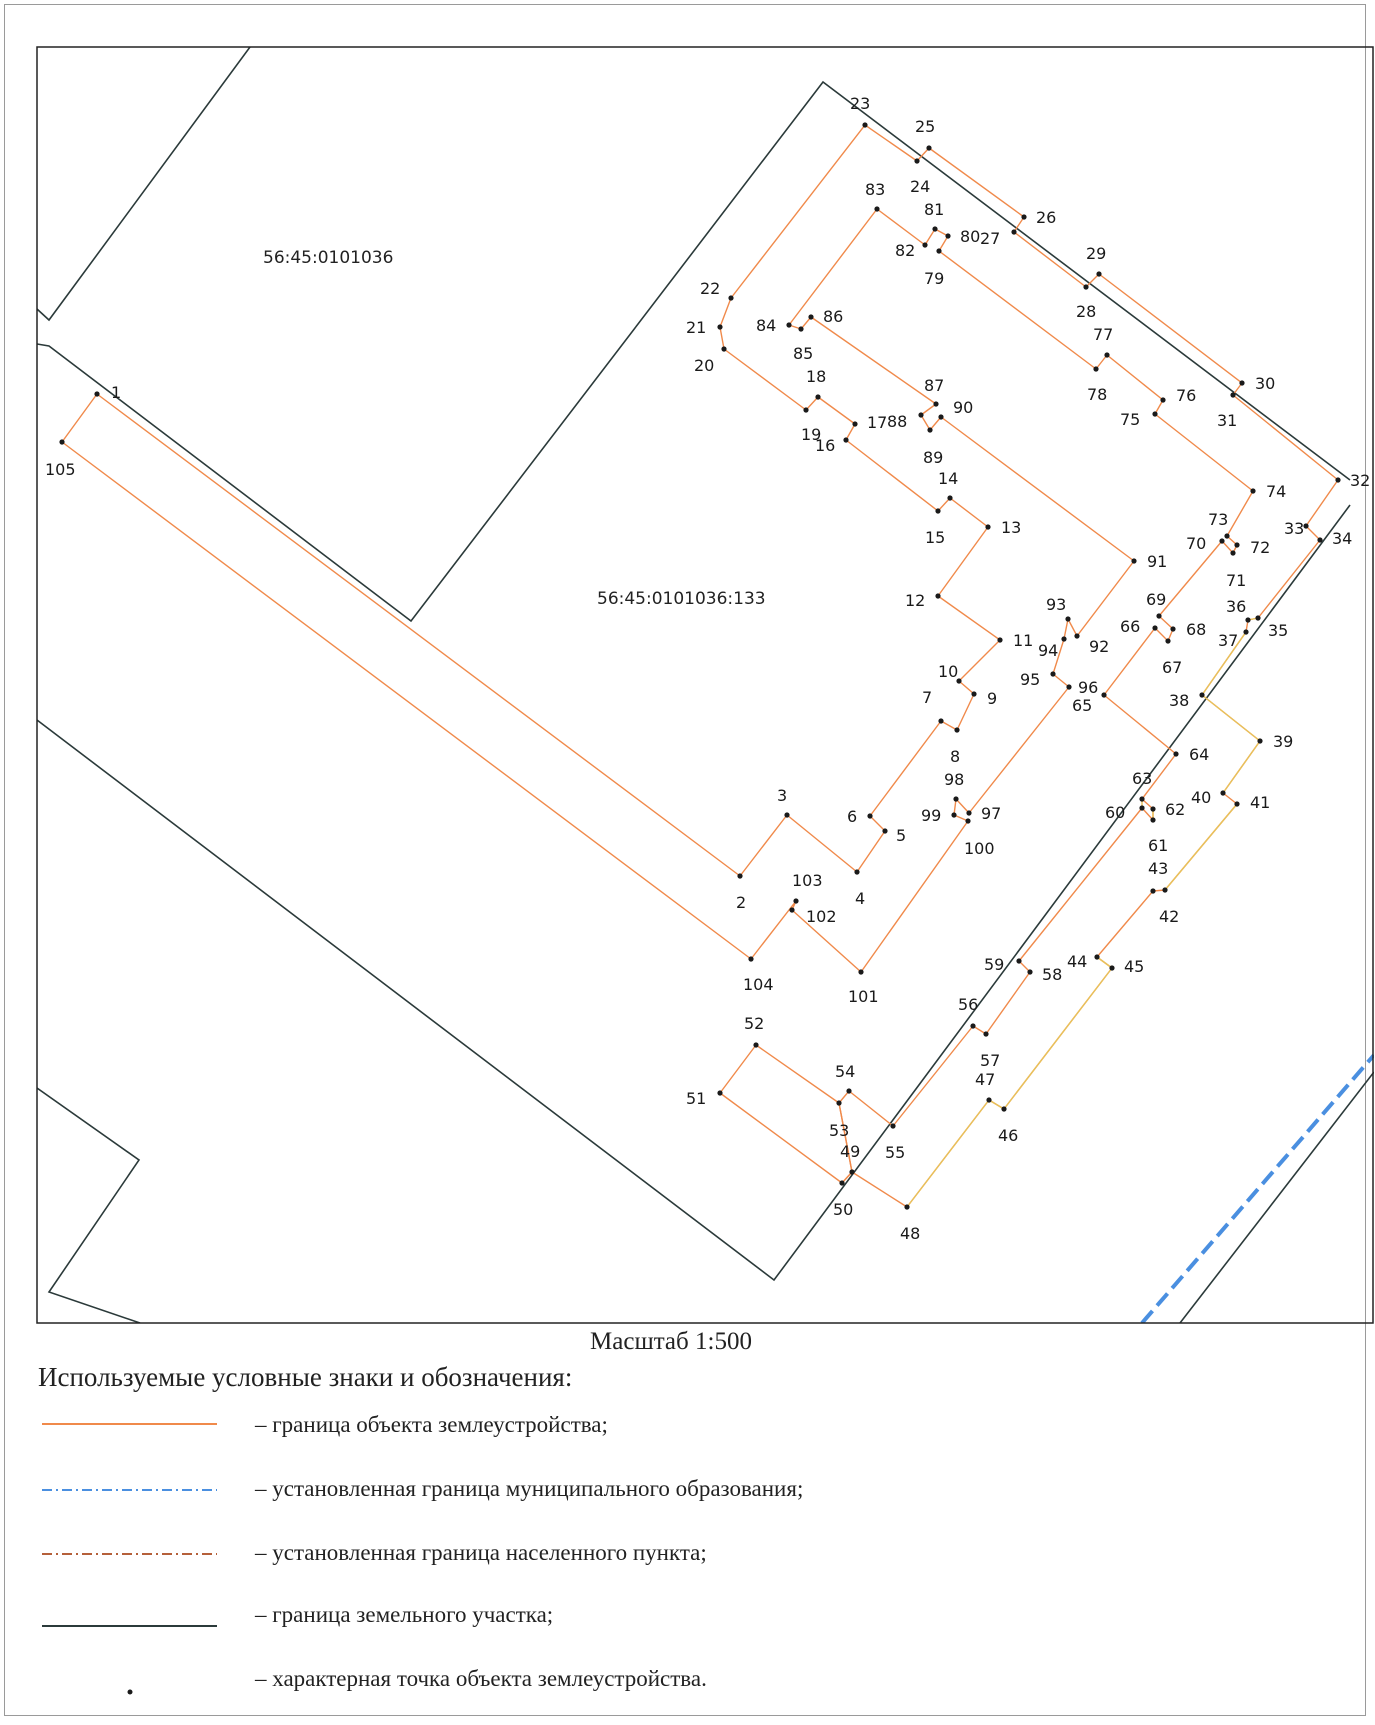 The height and width of the screenshot is (1725, 1375). What do you see at coordinates (1257, 1188) in the screenshot?
I see `municipal-boundary-line` at bounding box center [1257, 1188].